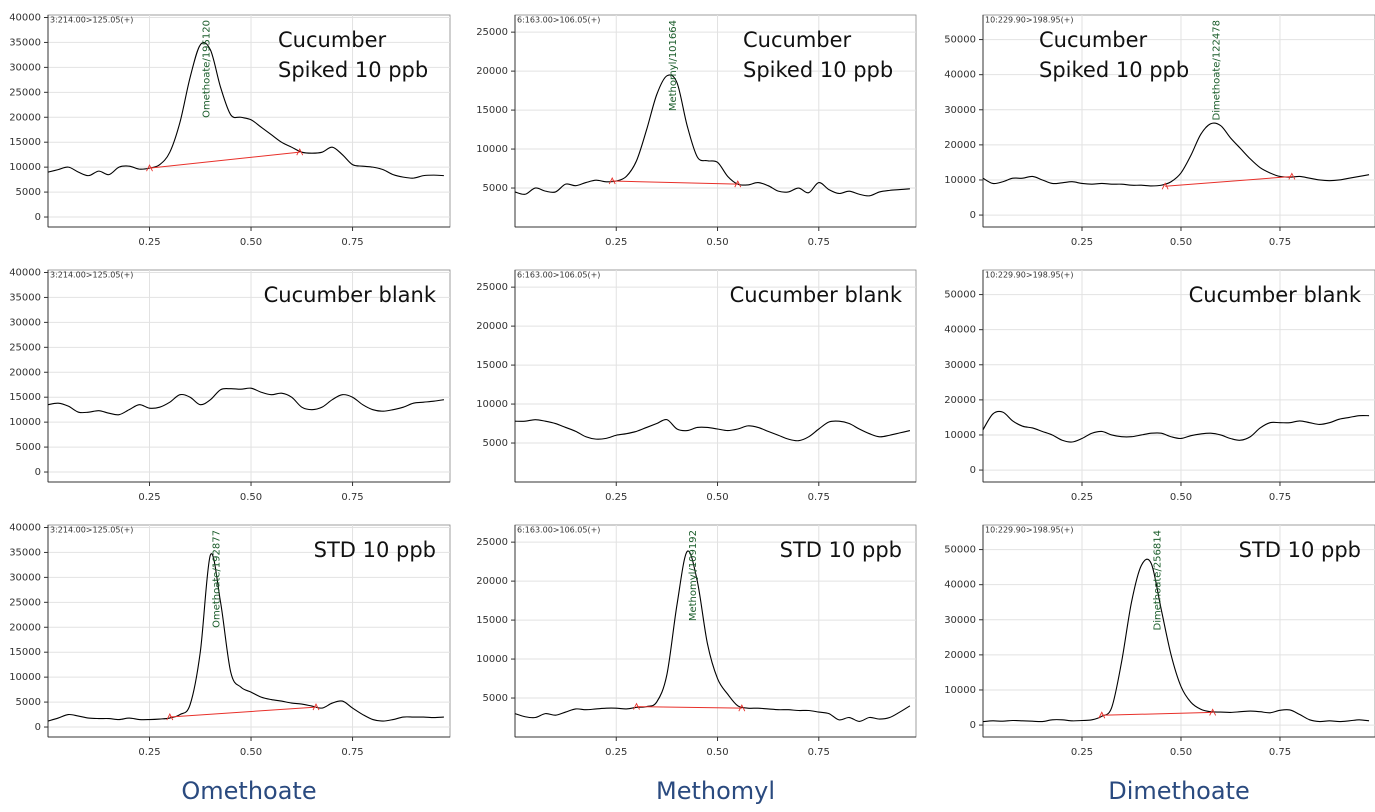  I want to click on column-label: Omethoate, so click(248, 791).